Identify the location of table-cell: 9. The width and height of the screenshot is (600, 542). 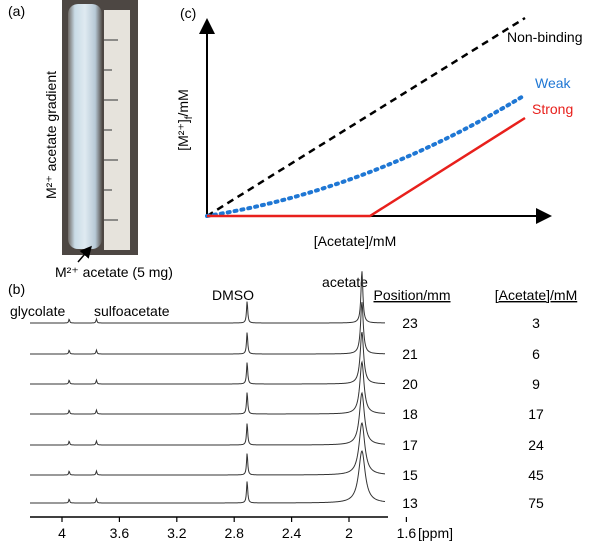
(536, 384).